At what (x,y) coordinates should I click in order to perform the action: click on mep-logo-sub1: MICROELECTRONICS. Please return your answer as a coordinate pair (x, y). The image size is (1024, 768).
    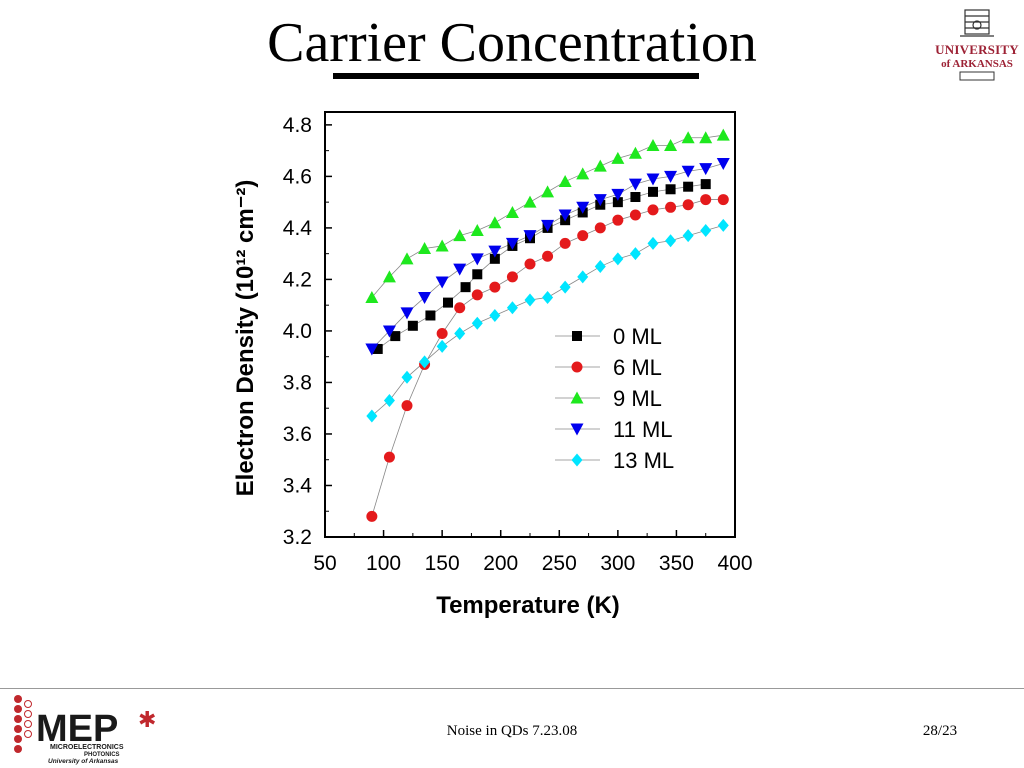
    Looking at the image, I should click on (87, 747).